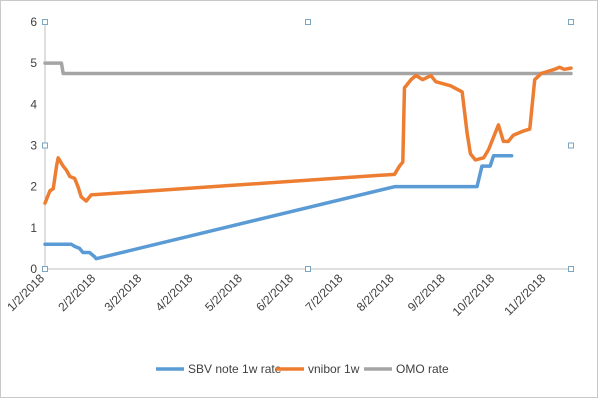  Describe the element at coordinates (274, 292) in the screenshot. I see `x-tick-label: 6/2/2018` at that location.